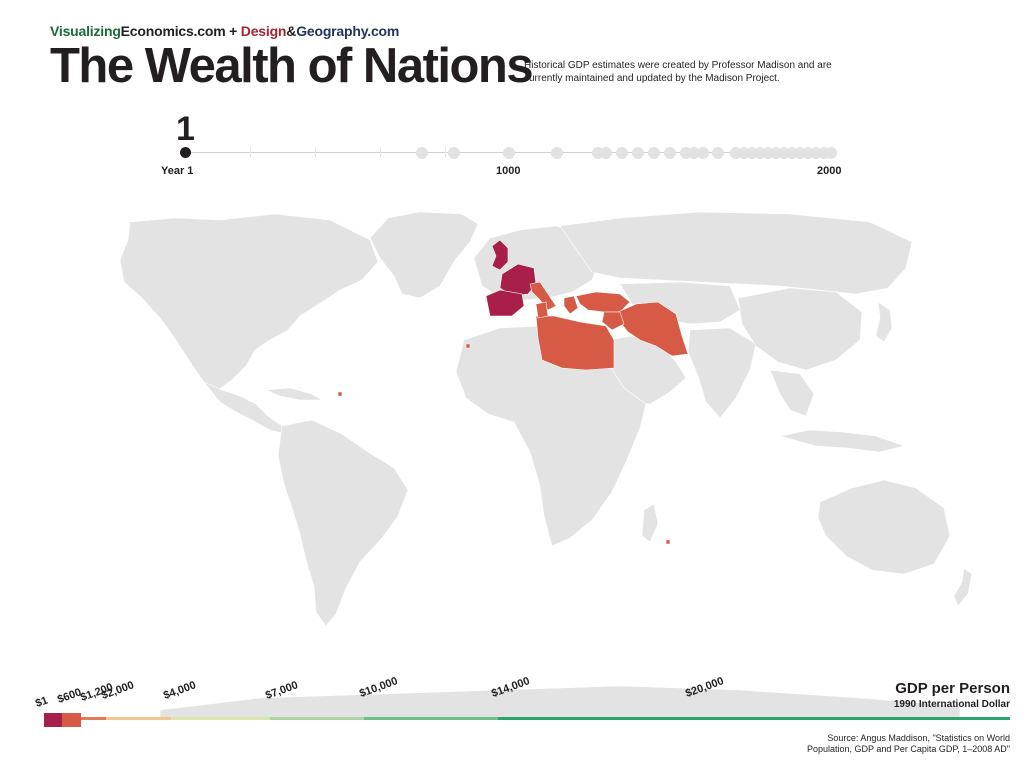 The height and width of the screenshot is (768, 1024). I want to click on region-new-zealand, so click(963, 587).